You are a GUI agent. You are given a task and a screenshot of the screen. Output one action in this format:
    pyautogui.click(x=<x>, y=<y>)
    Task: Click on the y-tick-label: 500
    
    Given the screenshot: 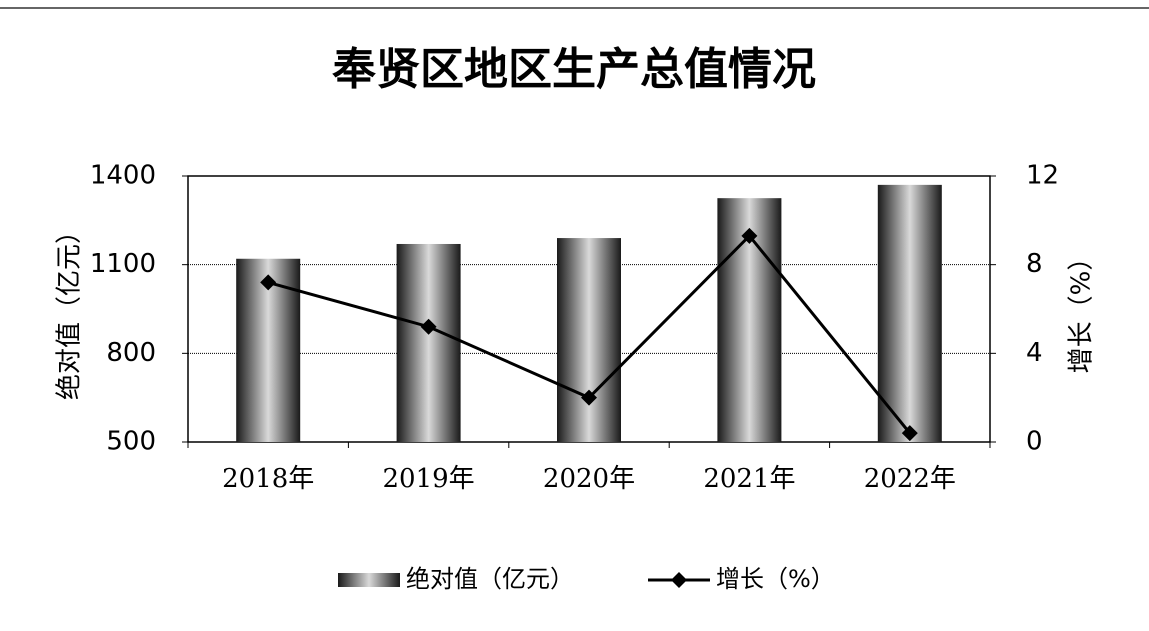 What is the action you would take?
    pyautogui.click(x=131, y=442)
    